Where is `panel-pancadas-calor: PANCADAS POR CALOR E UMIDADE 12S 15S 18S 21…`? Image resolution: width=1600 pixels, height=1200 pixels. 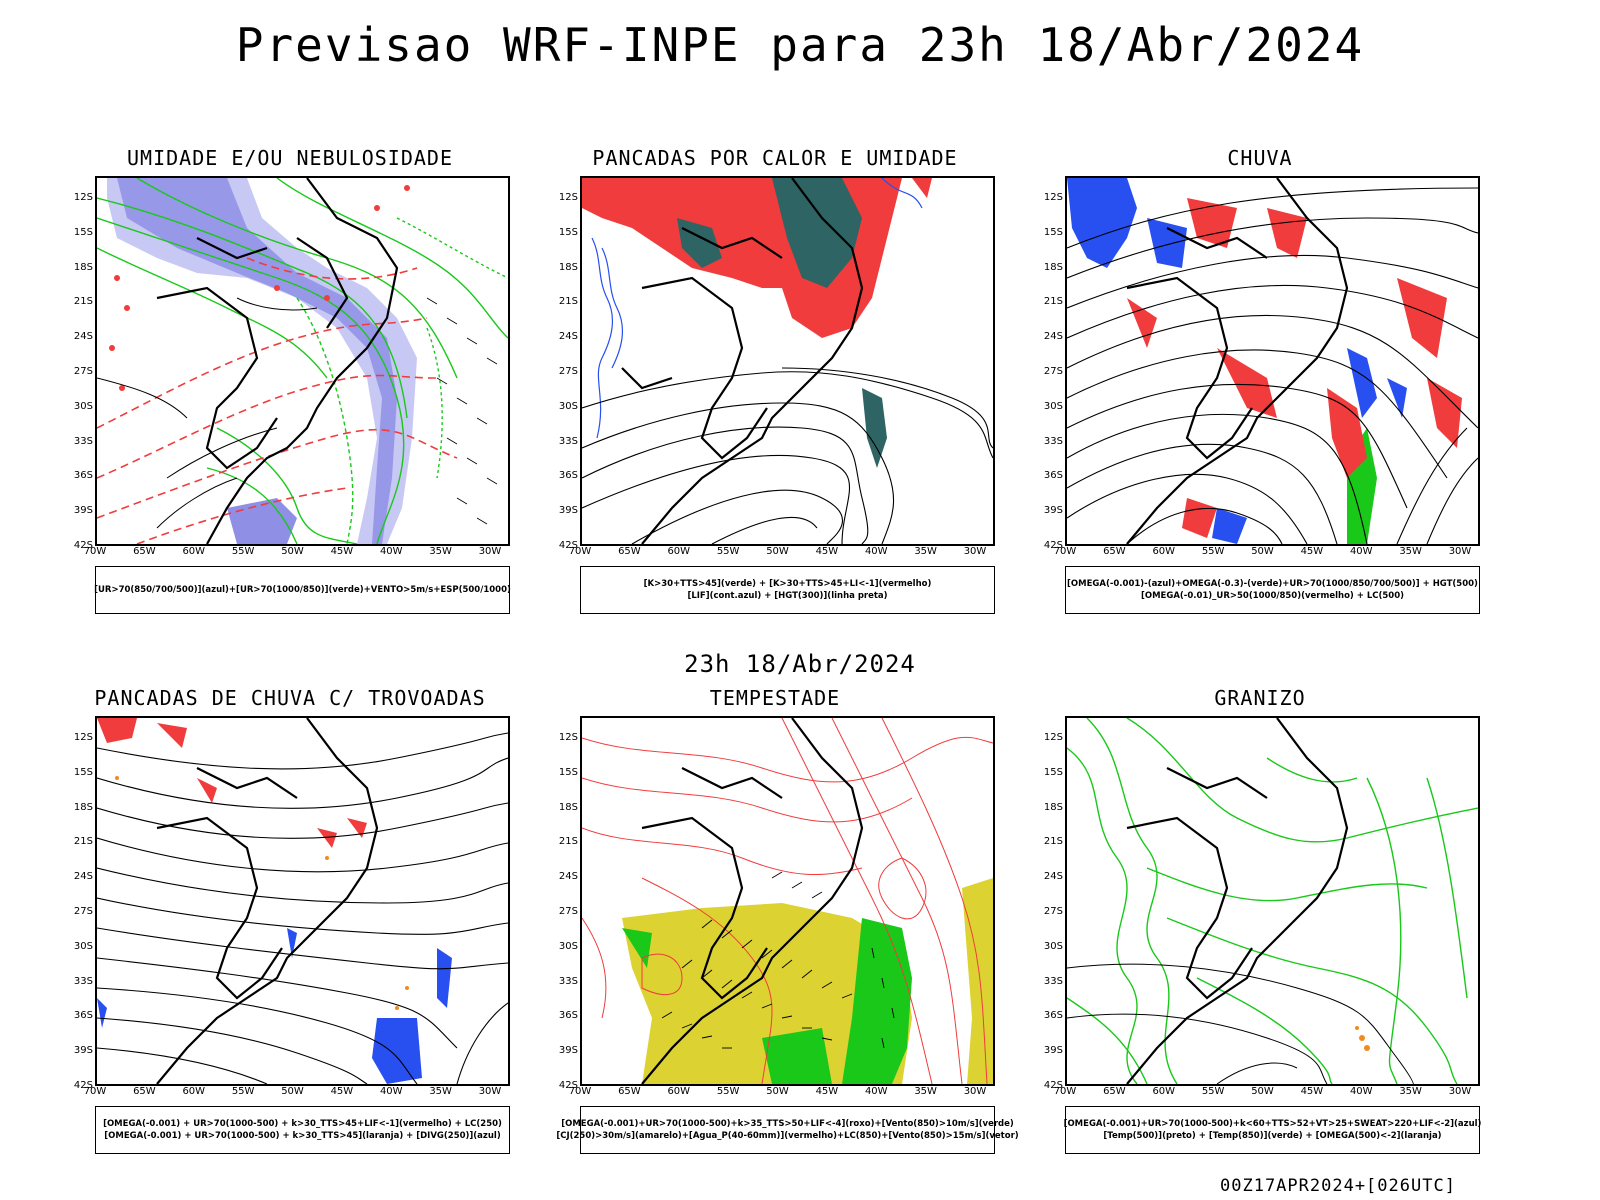
panel-pancadas-calor: PANCADAS POR CALOR E UMIDADE 12S 15S 18S 21… is located at coordinates (775, 391).